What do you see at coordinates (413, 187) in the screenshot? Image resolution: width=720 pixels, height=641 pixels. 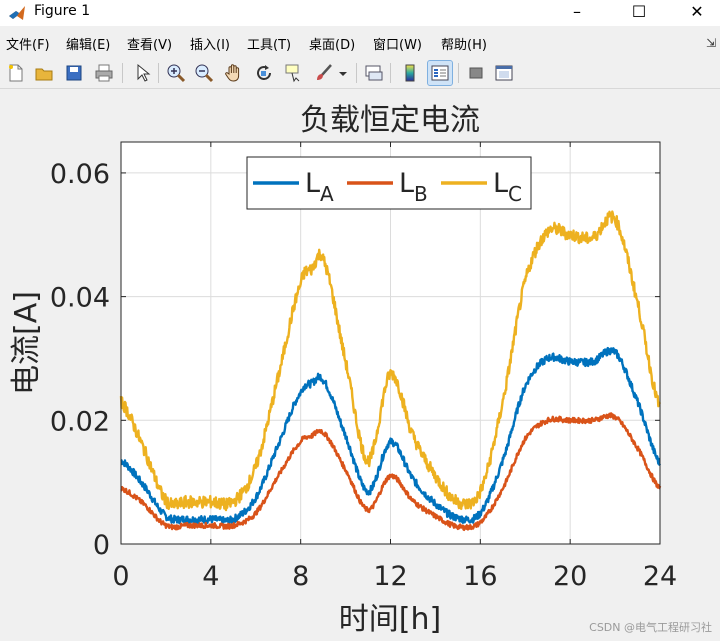 I see `legend-label-b: LB` at bounding box center [413, 187].